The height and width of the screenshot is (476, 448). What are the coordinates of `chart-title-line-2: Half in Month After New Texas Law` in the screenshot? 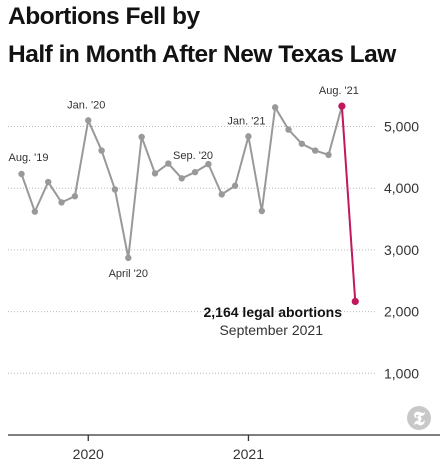 It's located at (202, 54).